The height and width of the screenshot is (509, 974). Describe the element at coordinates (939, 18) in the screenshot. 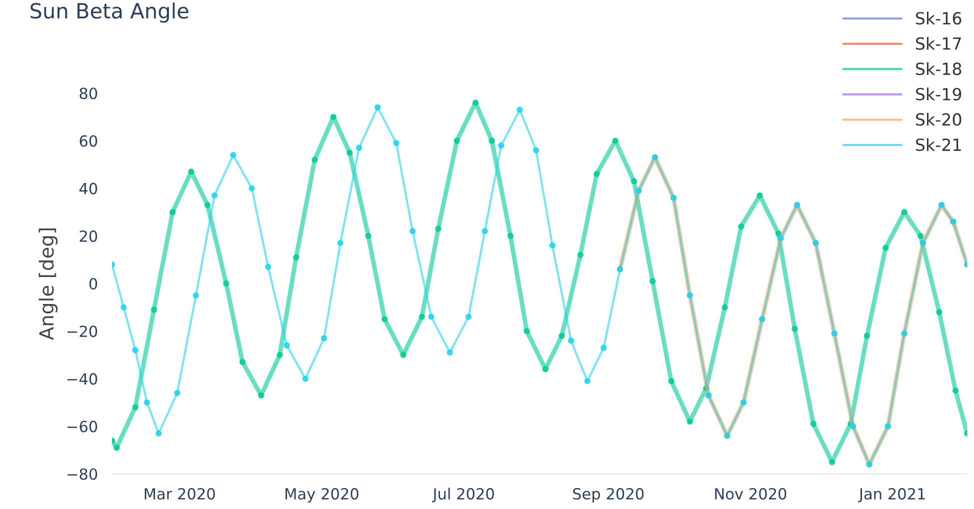

I see `legend-label: Sk-16` at that location.